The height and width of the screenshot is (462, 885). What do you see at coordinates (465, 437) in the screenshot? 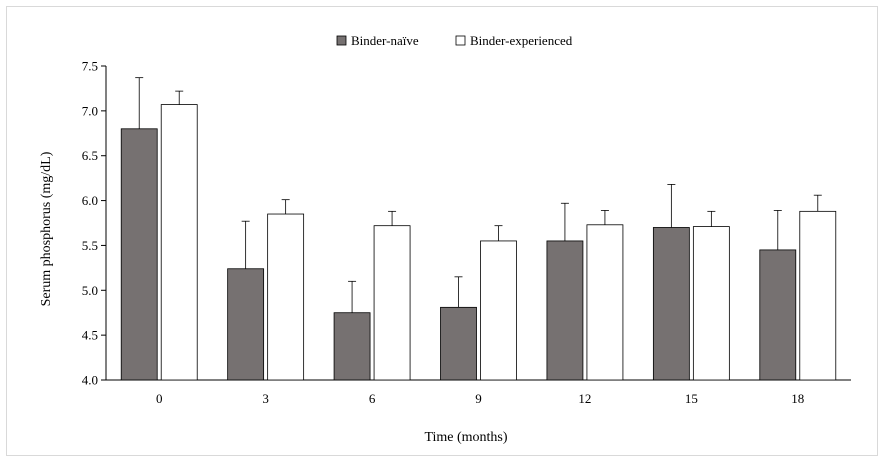
I see `x-axis-title: Time (months)` at bounding box center [465, 437].